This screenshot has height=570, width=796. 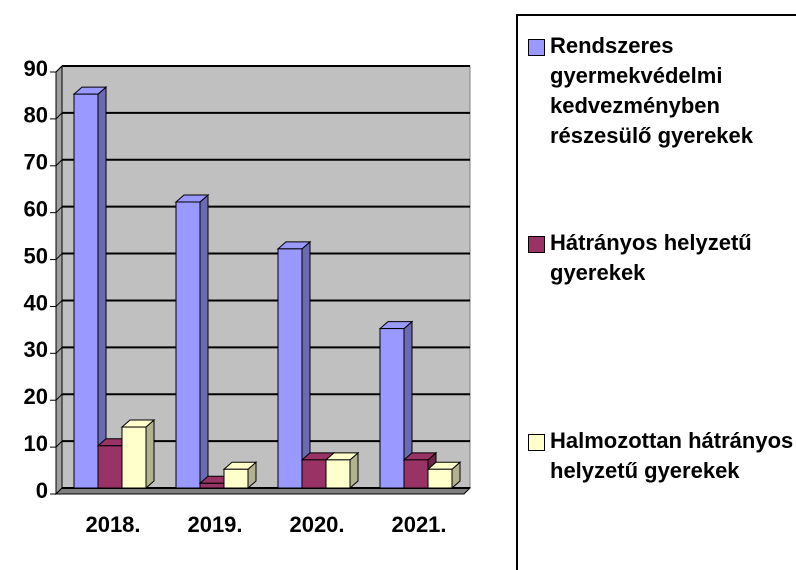 I want to click on legend-entry: Hátrányos helyzetű gyerekek, so click(x=662, y=258).